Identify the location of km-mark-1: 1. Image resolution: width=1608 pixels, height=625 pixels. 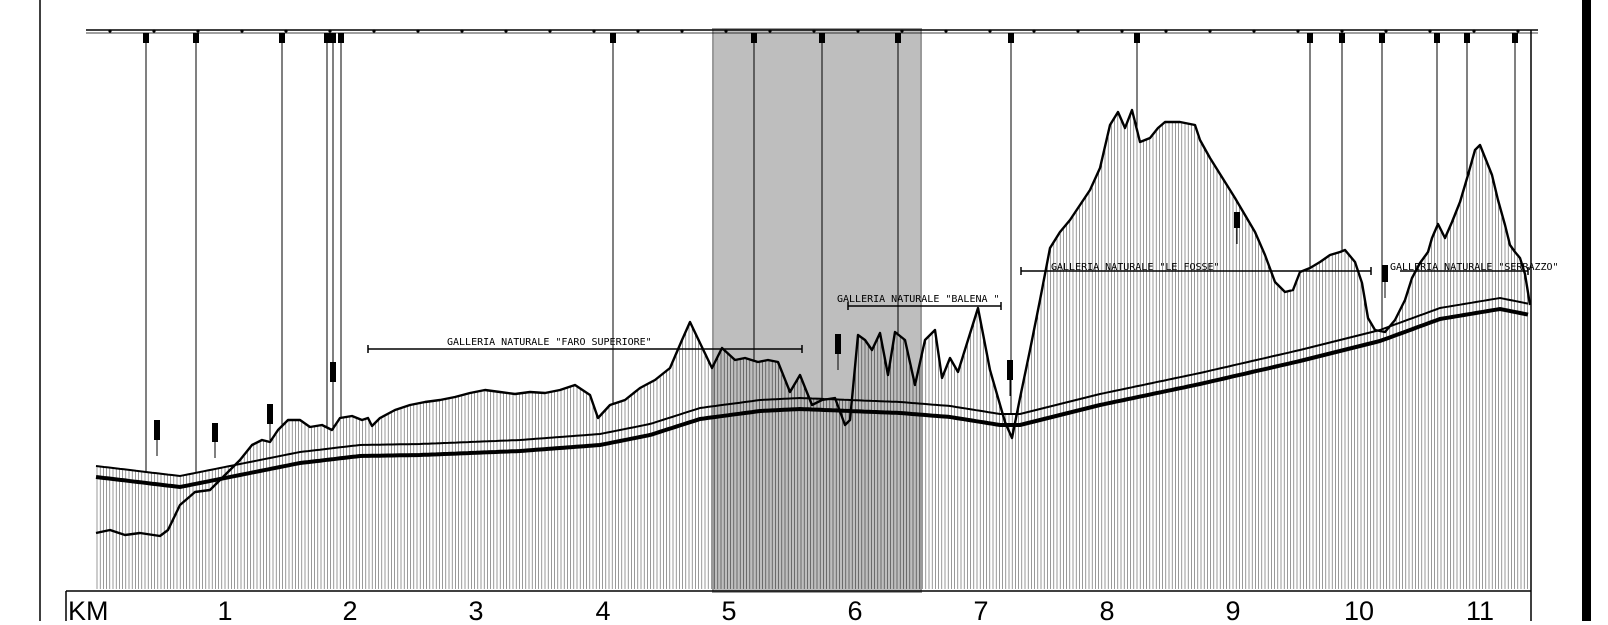
(224, 608).